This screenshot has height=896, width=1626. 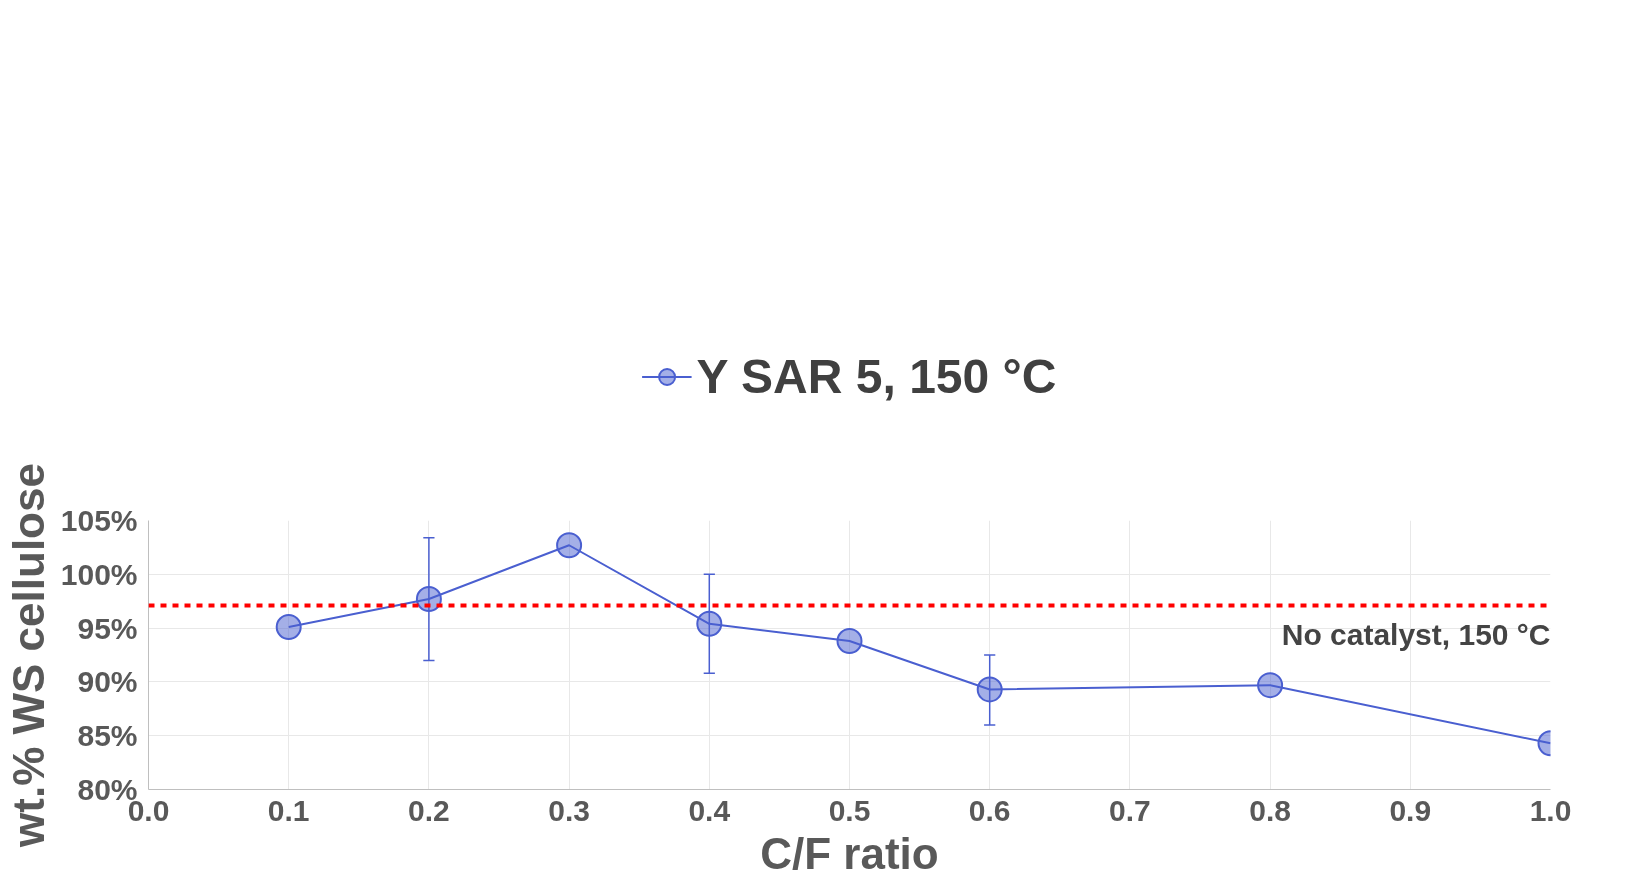 I want to click on x-tick-label: 0.6, so click(x=989, y=810).